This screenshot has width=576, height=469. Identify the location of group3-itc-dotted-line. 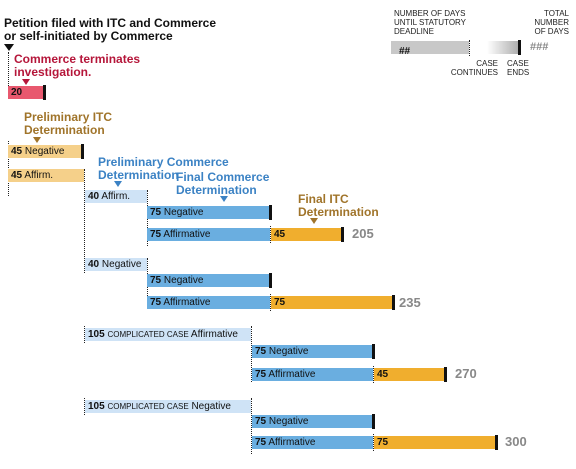
(373, 374).